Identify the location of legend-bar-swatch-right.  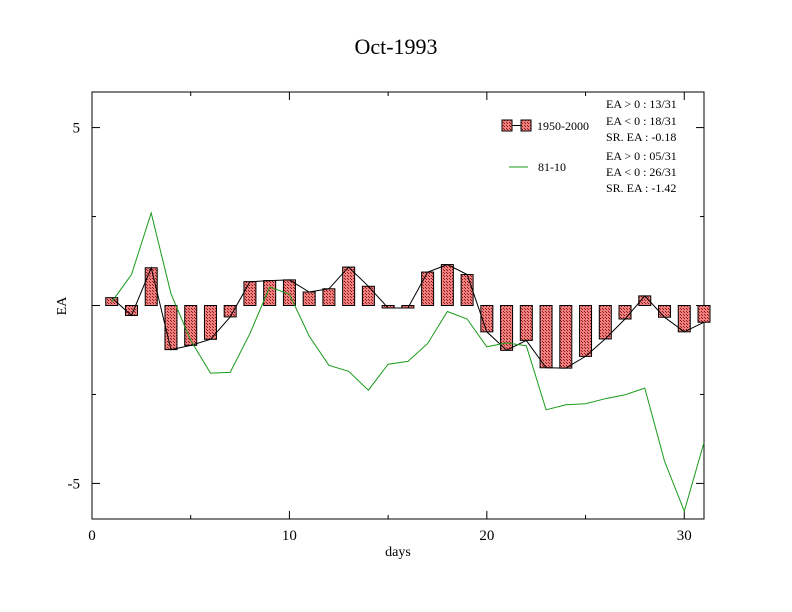
(526, 125).